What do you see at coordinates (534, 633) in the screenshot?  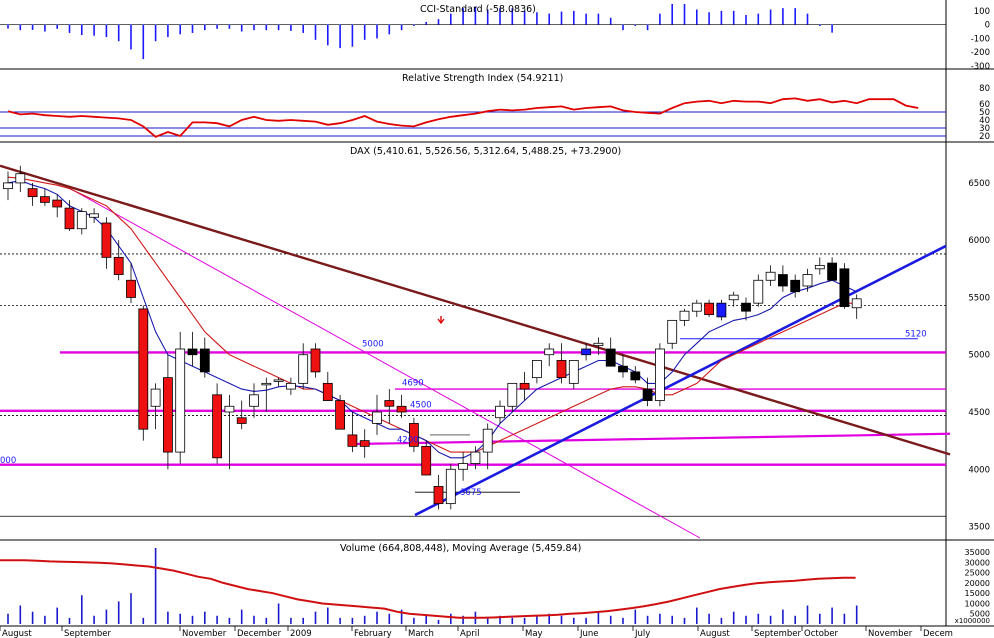 I see `x-tick-label: May` at bounding box center [534, 633].